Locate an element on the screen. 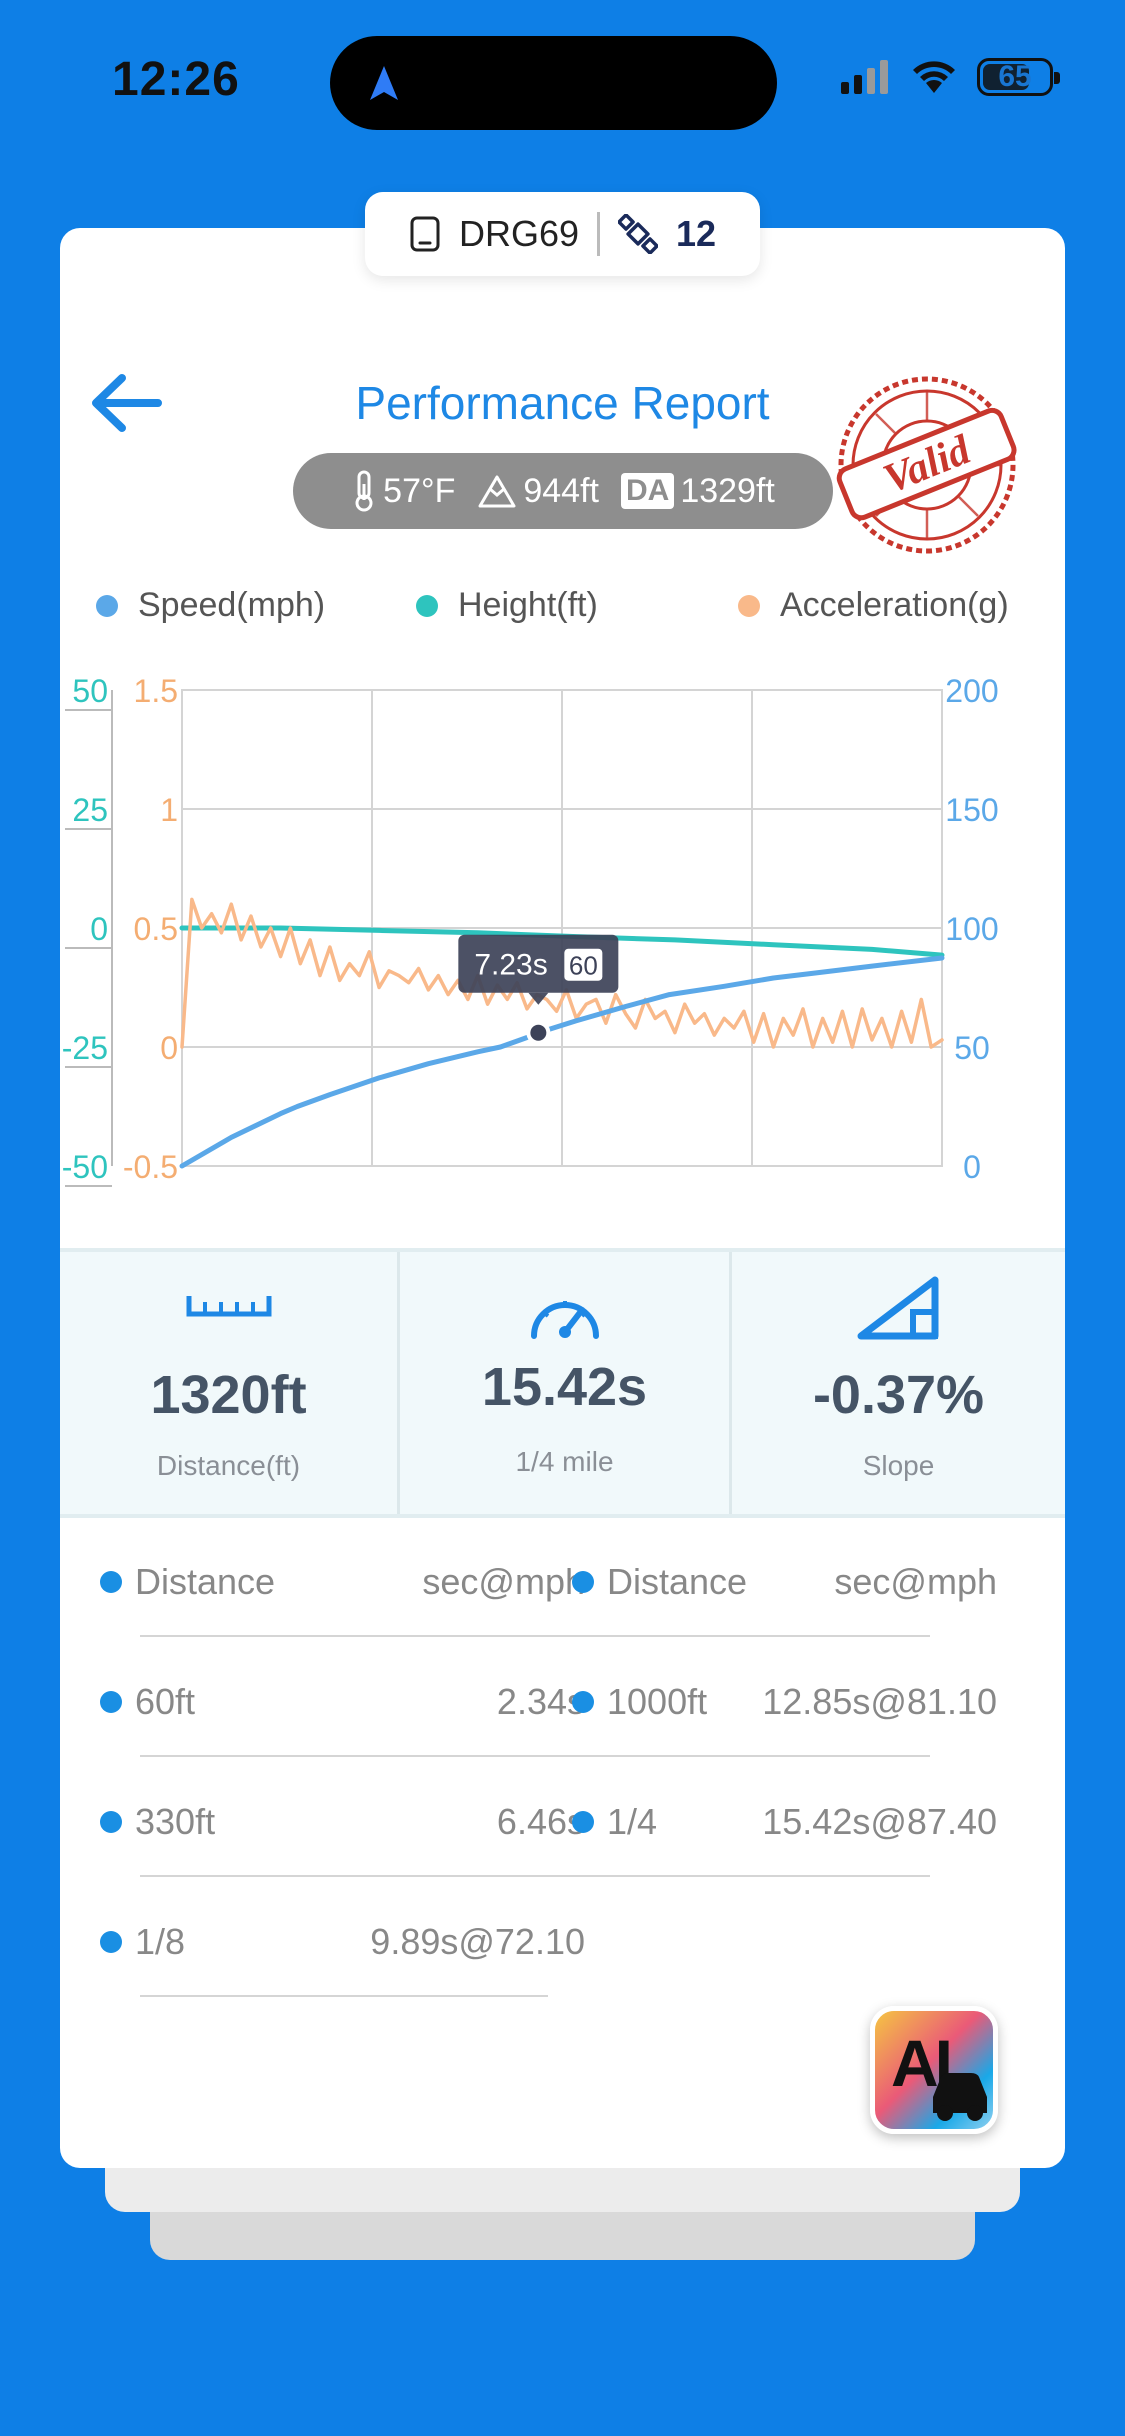  height-tick-label: -25 is located at coordinates (85, 1048).